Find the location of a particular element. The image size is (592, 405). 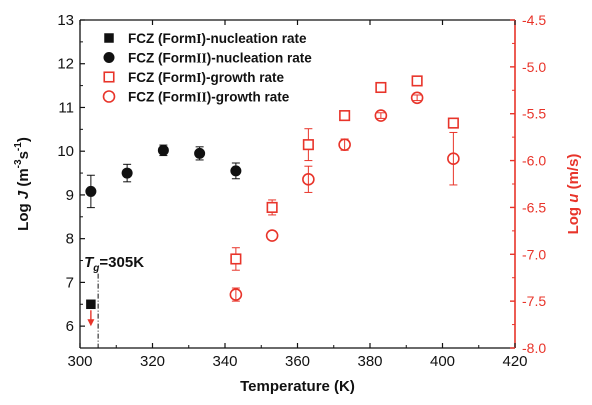

upper-limit-arrow-head is located at coordinates (91, 323).